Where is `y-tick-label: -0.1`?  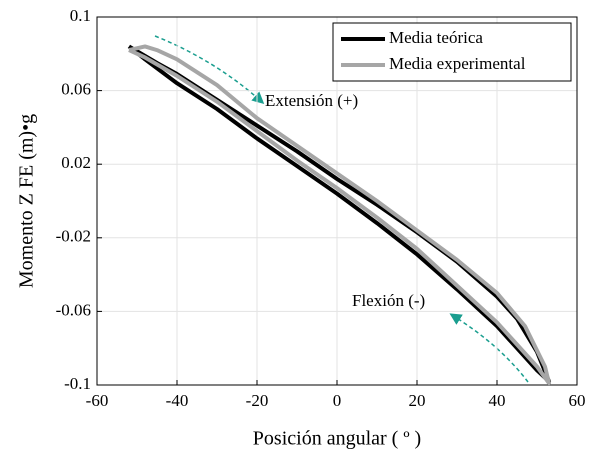 y-tick-label: -0.1 is located at coordinates (77, 383).